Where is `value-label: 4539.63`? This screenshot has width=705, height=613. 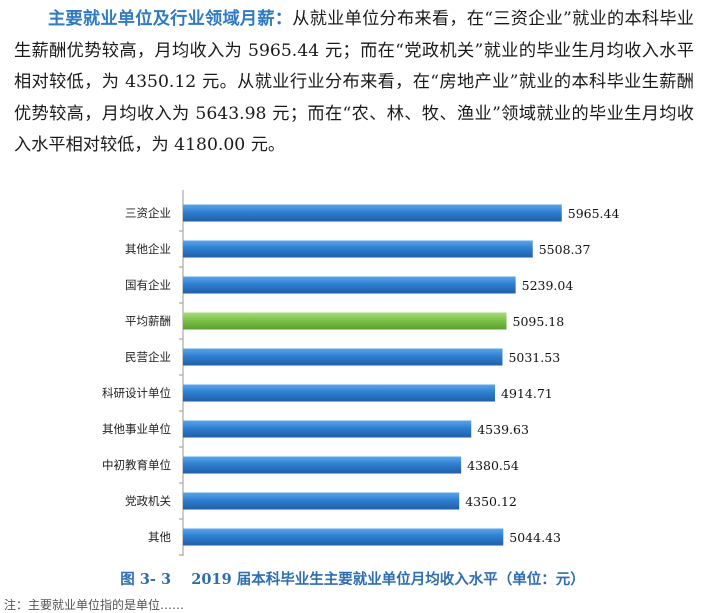
value-label: 4539.63 is located at coordinates (503, 429).